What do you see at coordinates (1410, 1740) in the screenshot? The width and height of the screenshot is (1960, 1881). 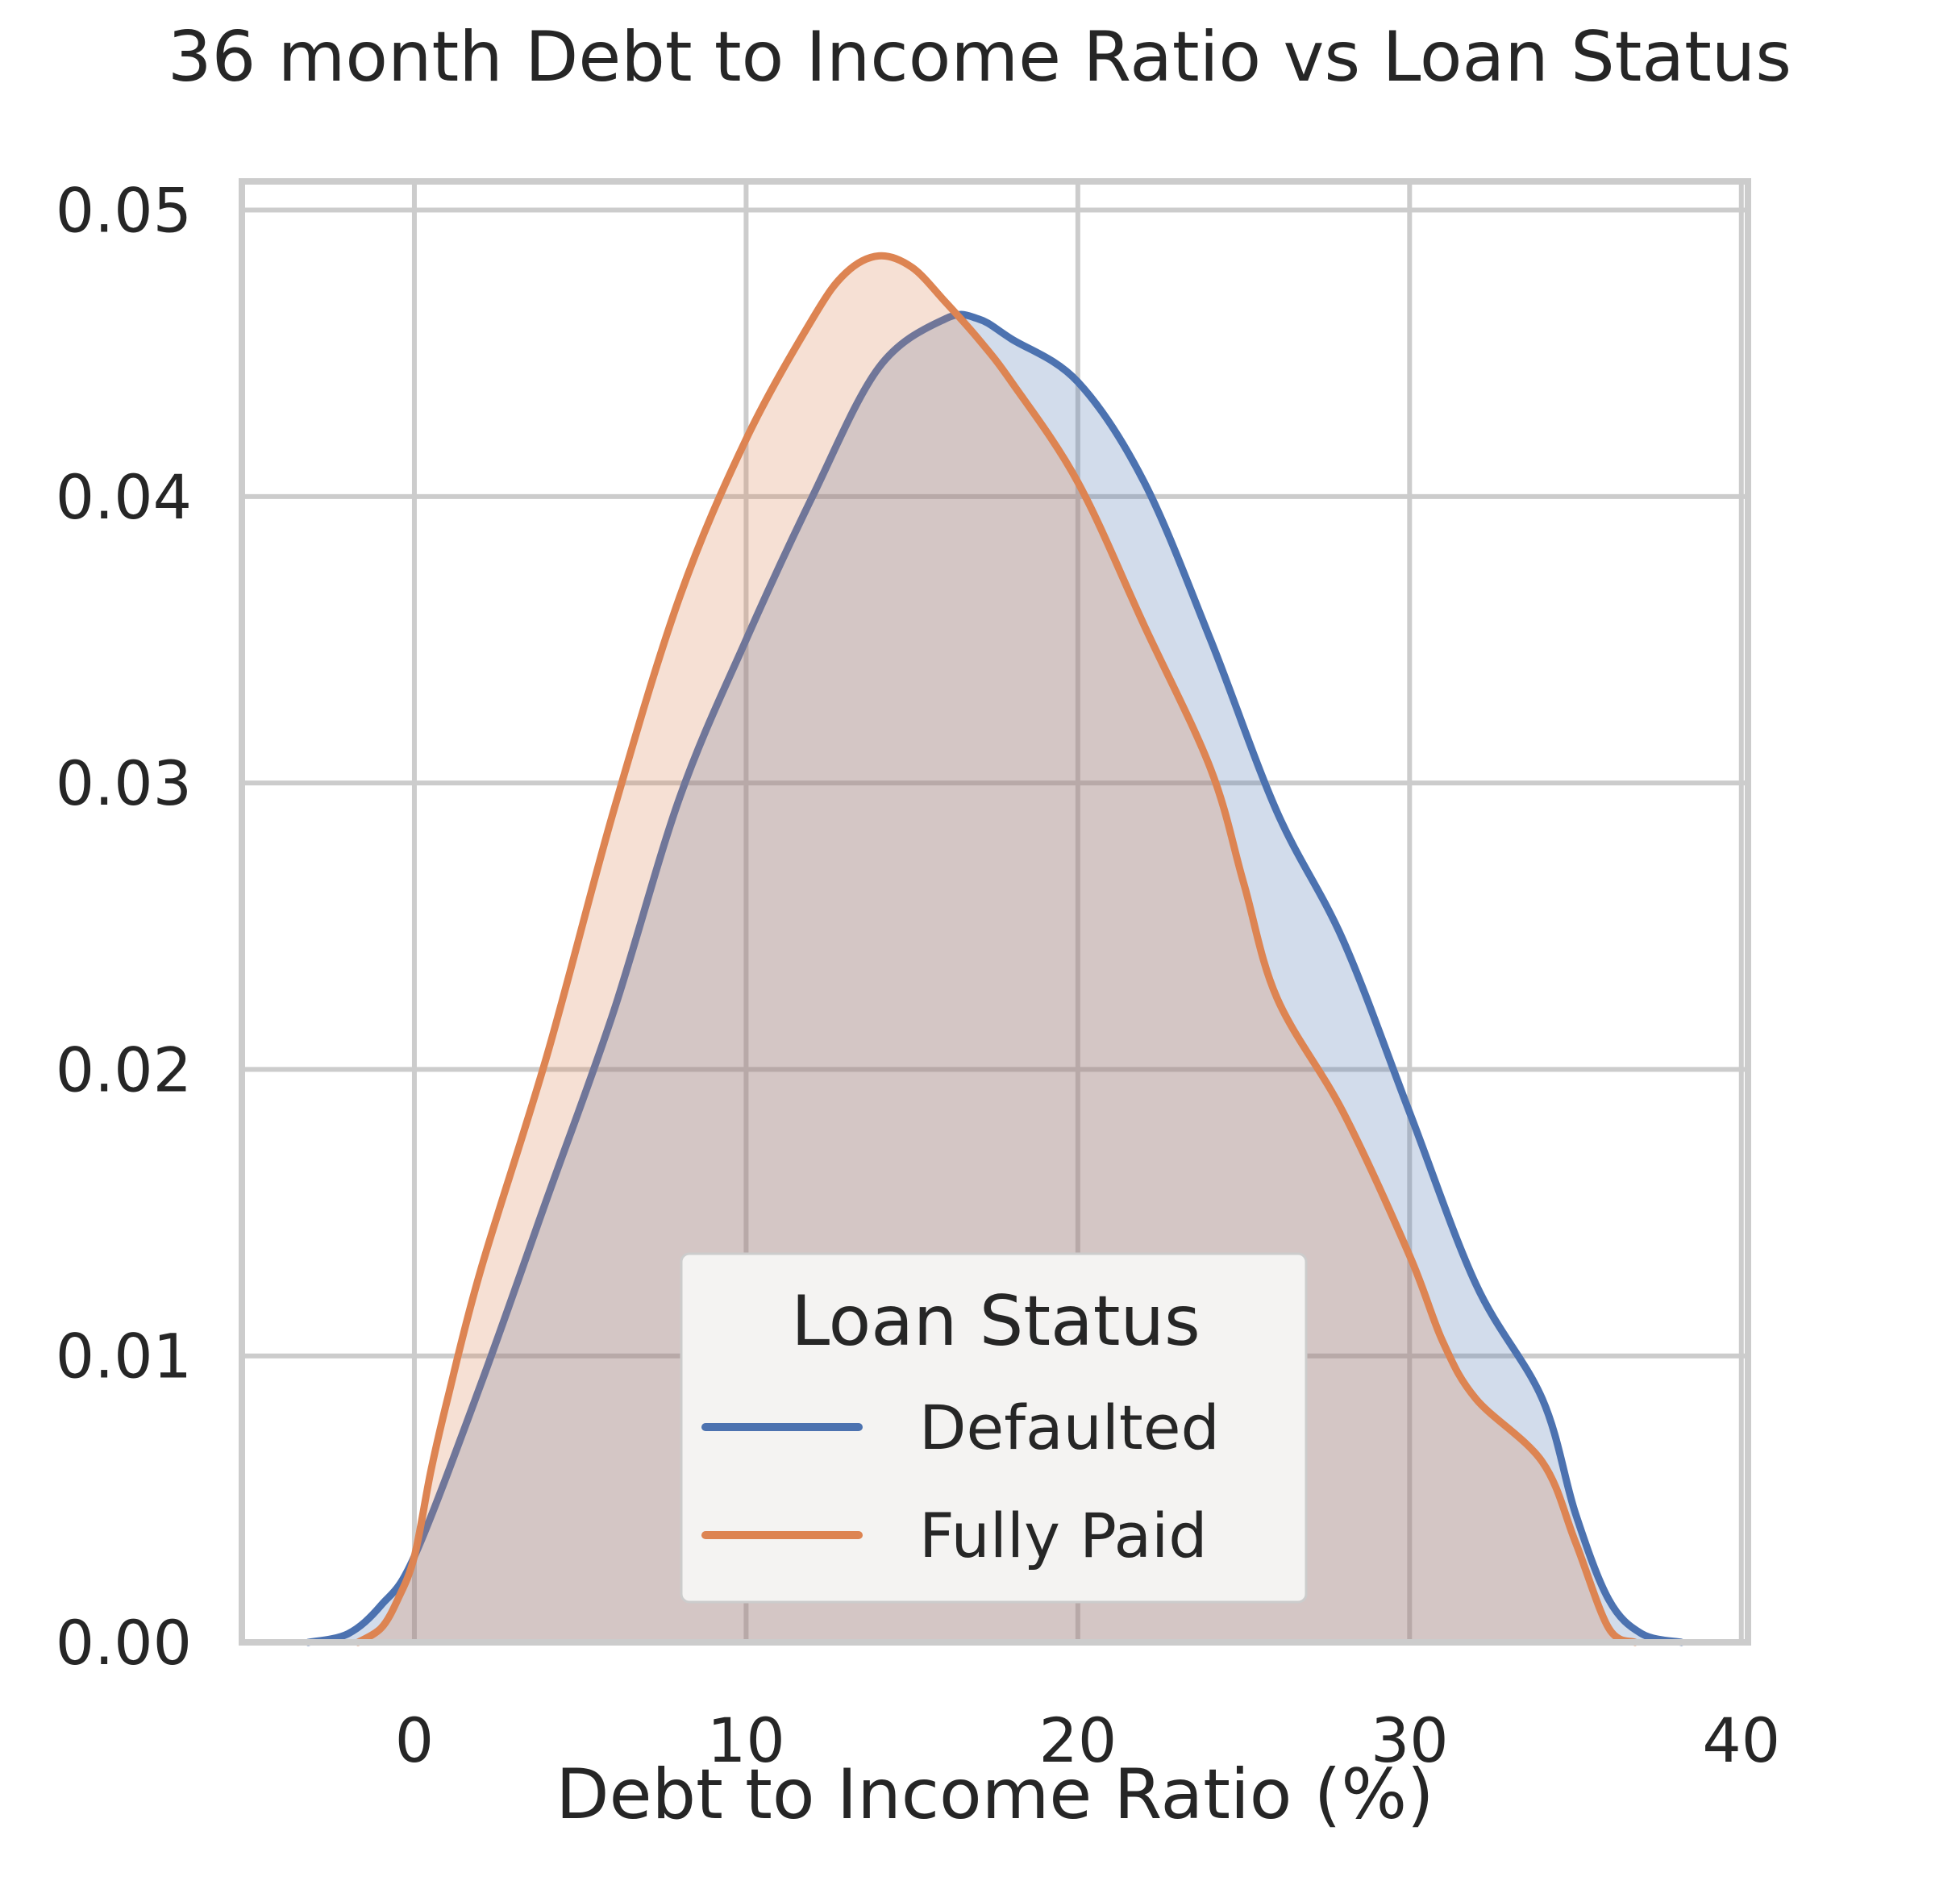 I see `x-tick-label: 30` at bounding box center [1410, 1740].